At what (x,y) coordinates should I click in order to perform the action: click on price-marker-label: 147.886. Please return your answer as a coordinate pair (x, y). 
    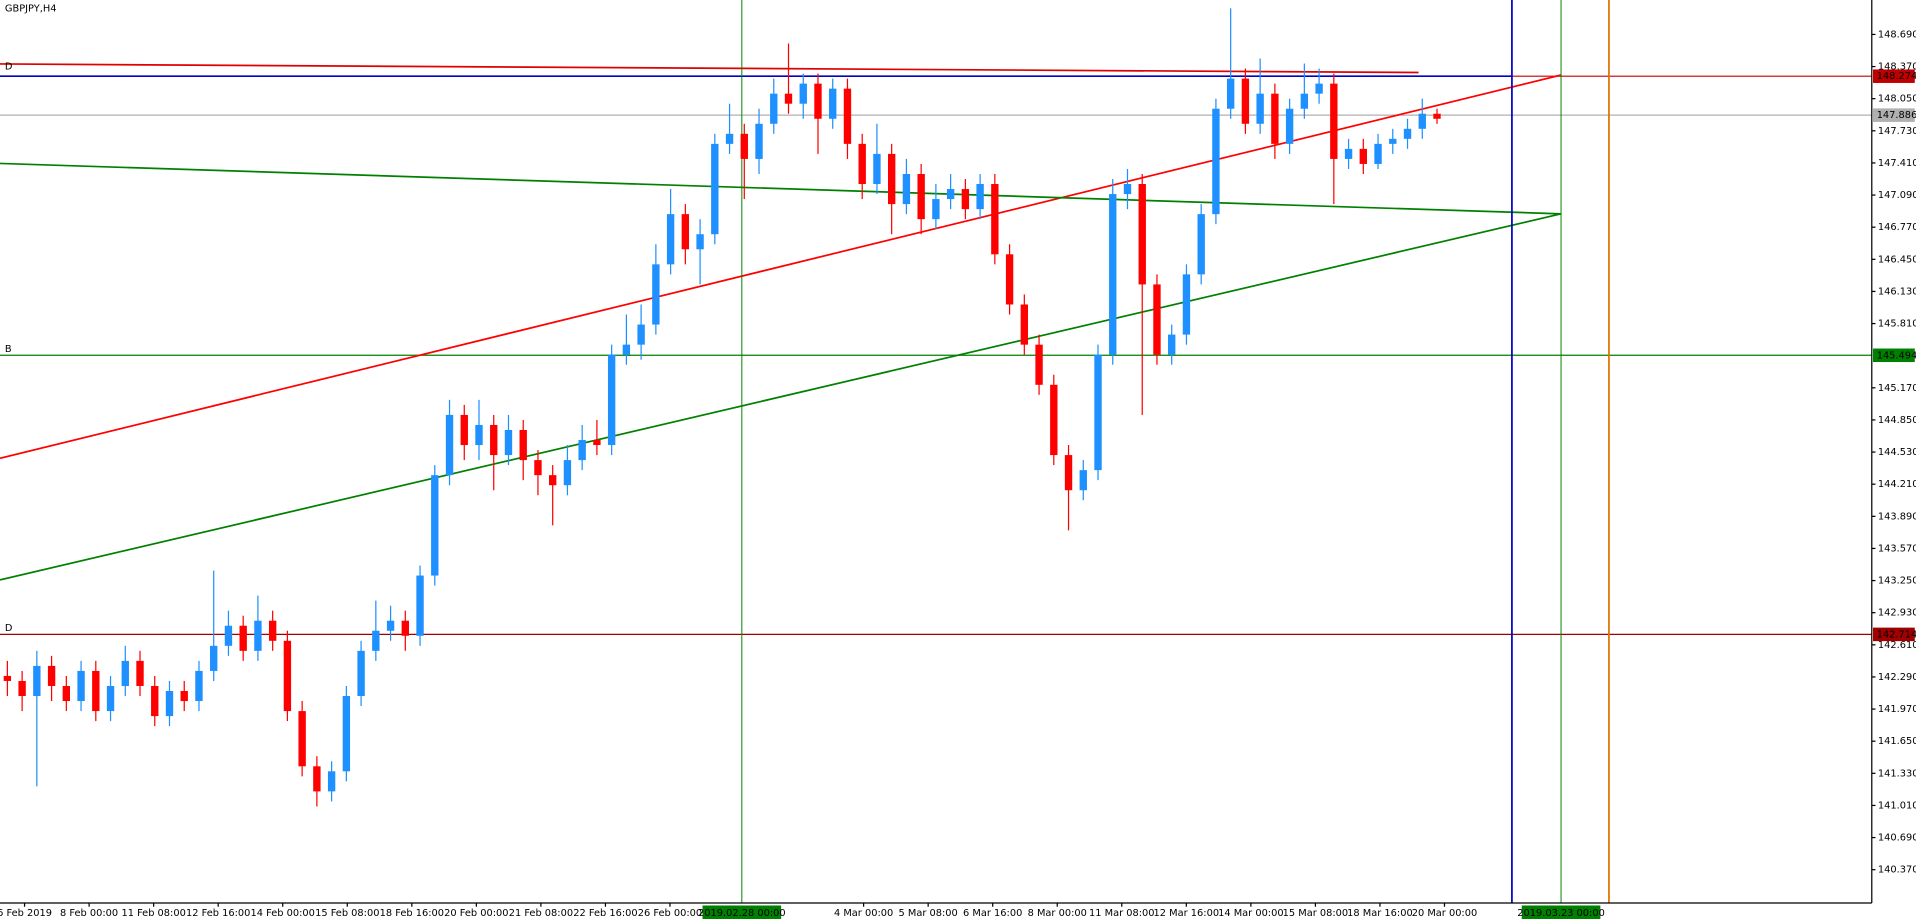
    Looking at the image, I should click on (1896, 115).